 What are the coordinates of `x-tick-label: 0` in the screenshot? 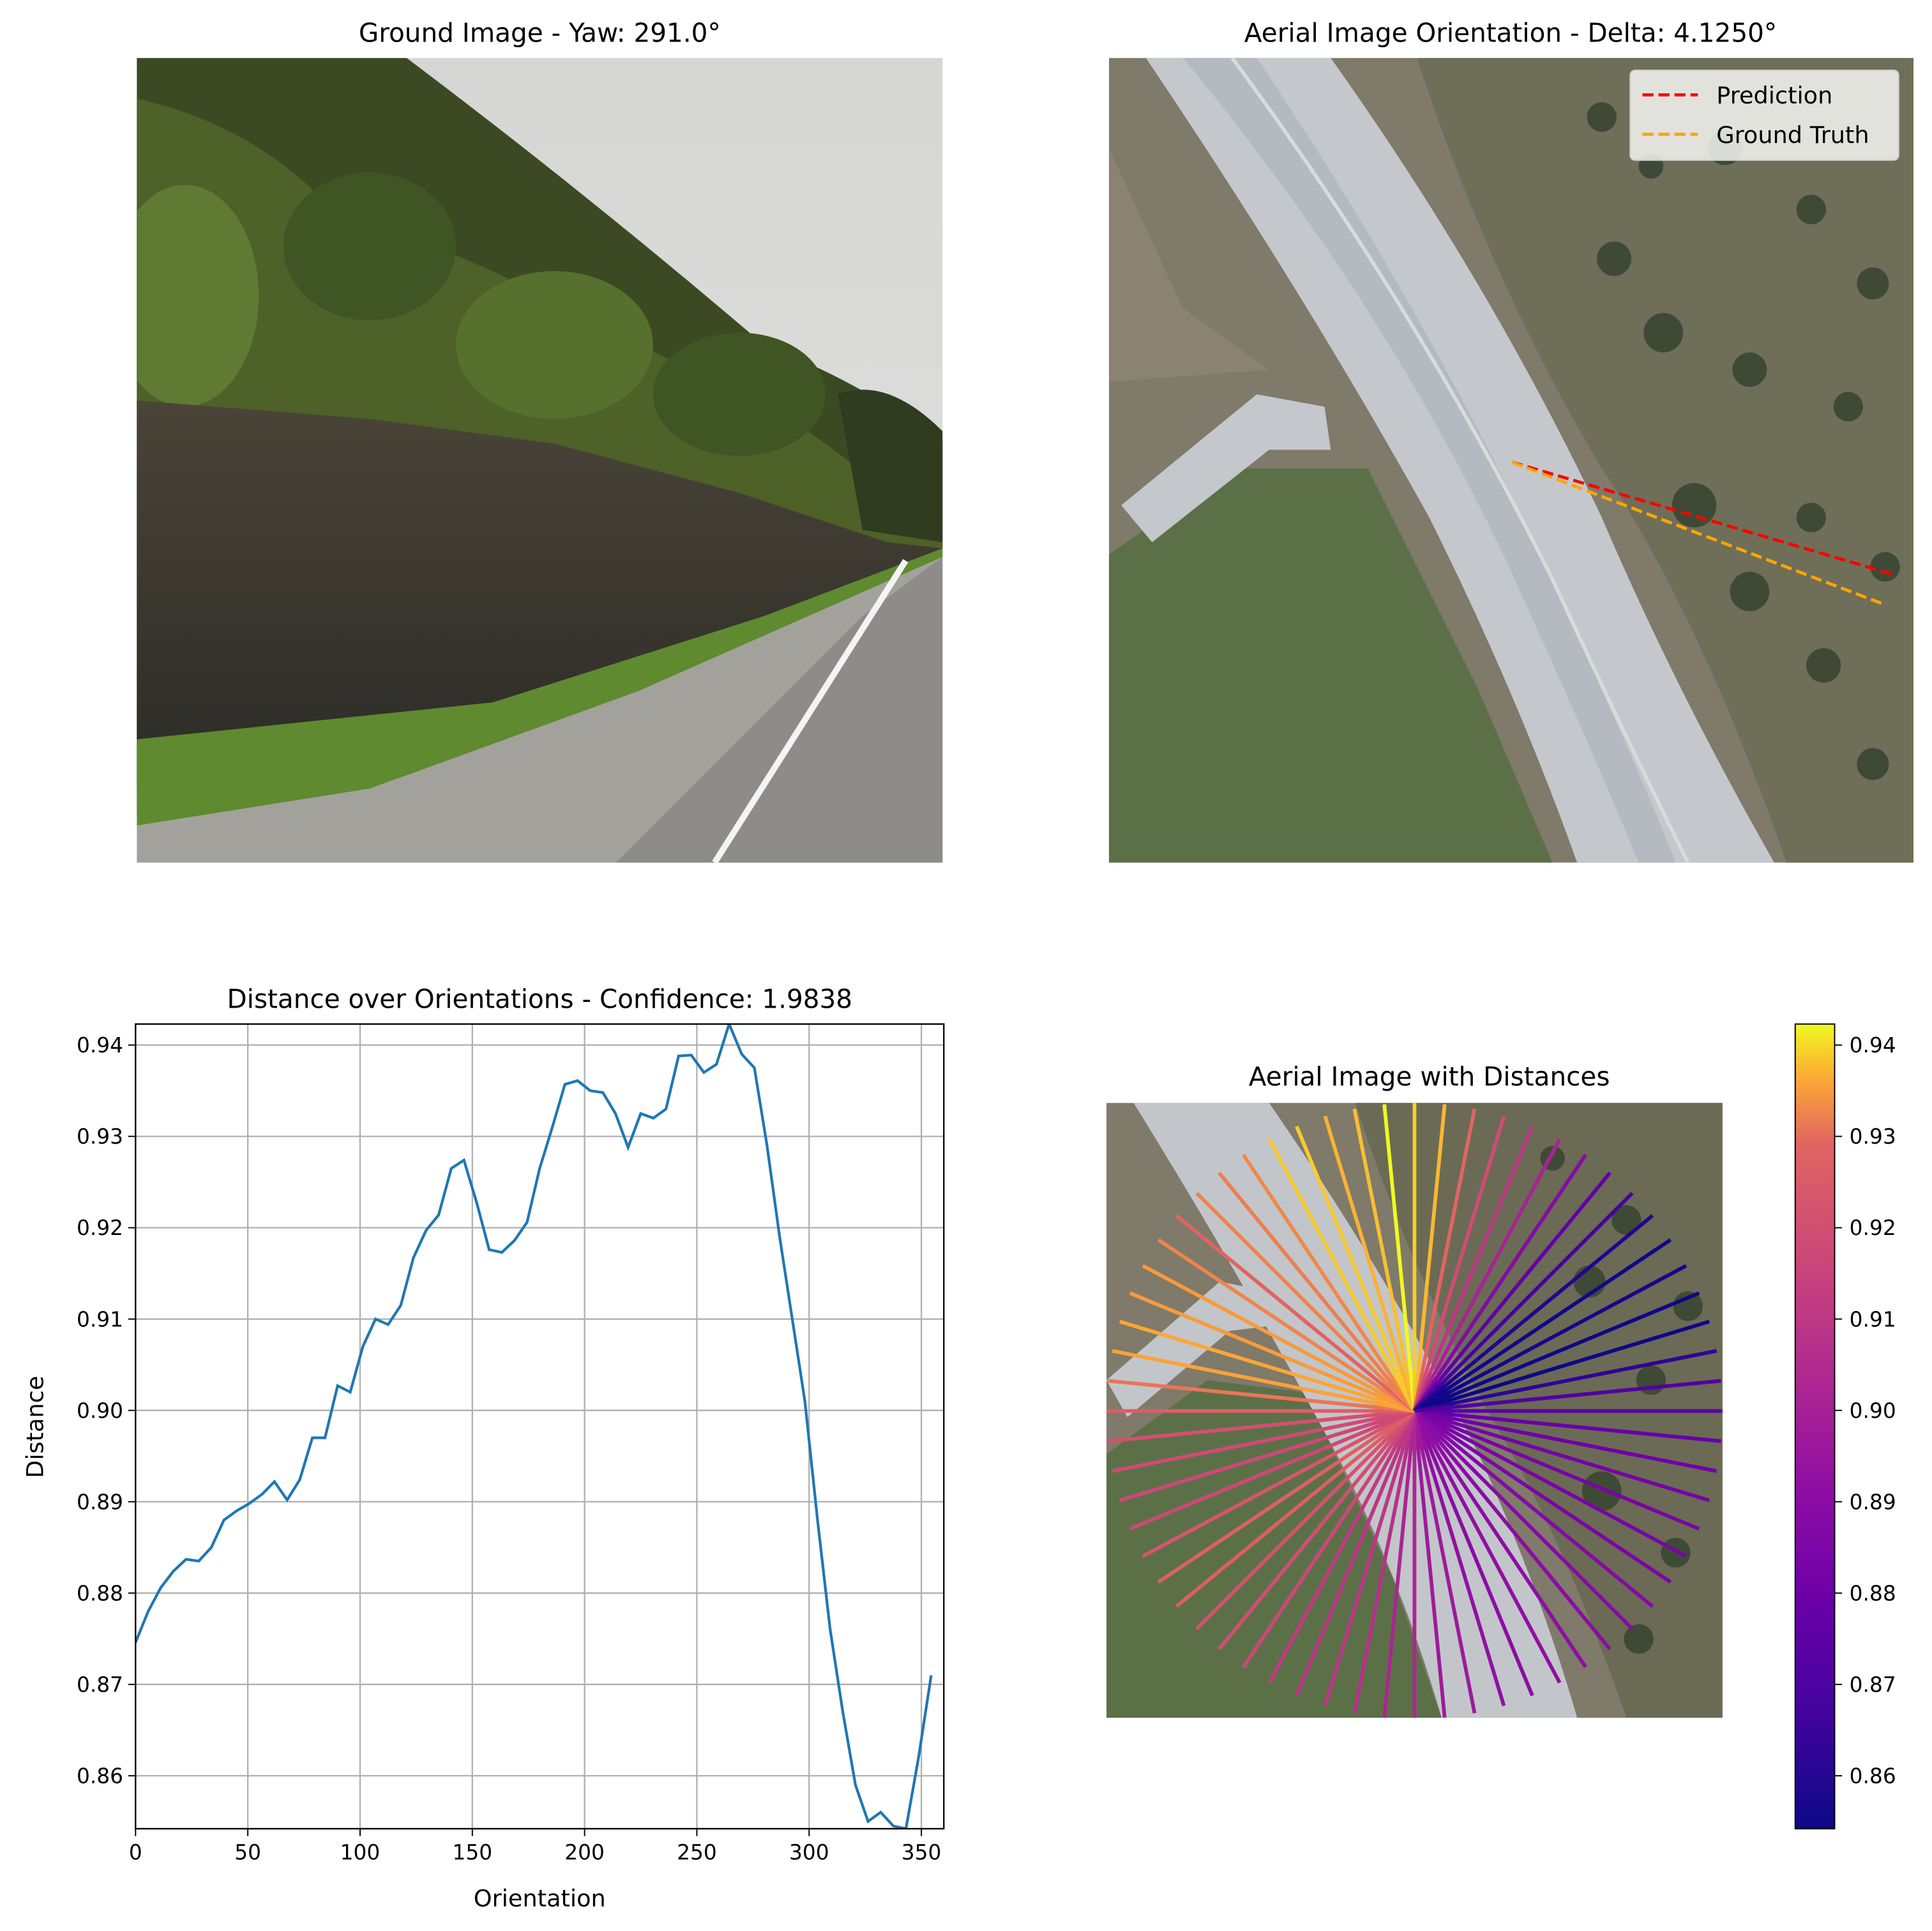 It's located at (135, 1852).